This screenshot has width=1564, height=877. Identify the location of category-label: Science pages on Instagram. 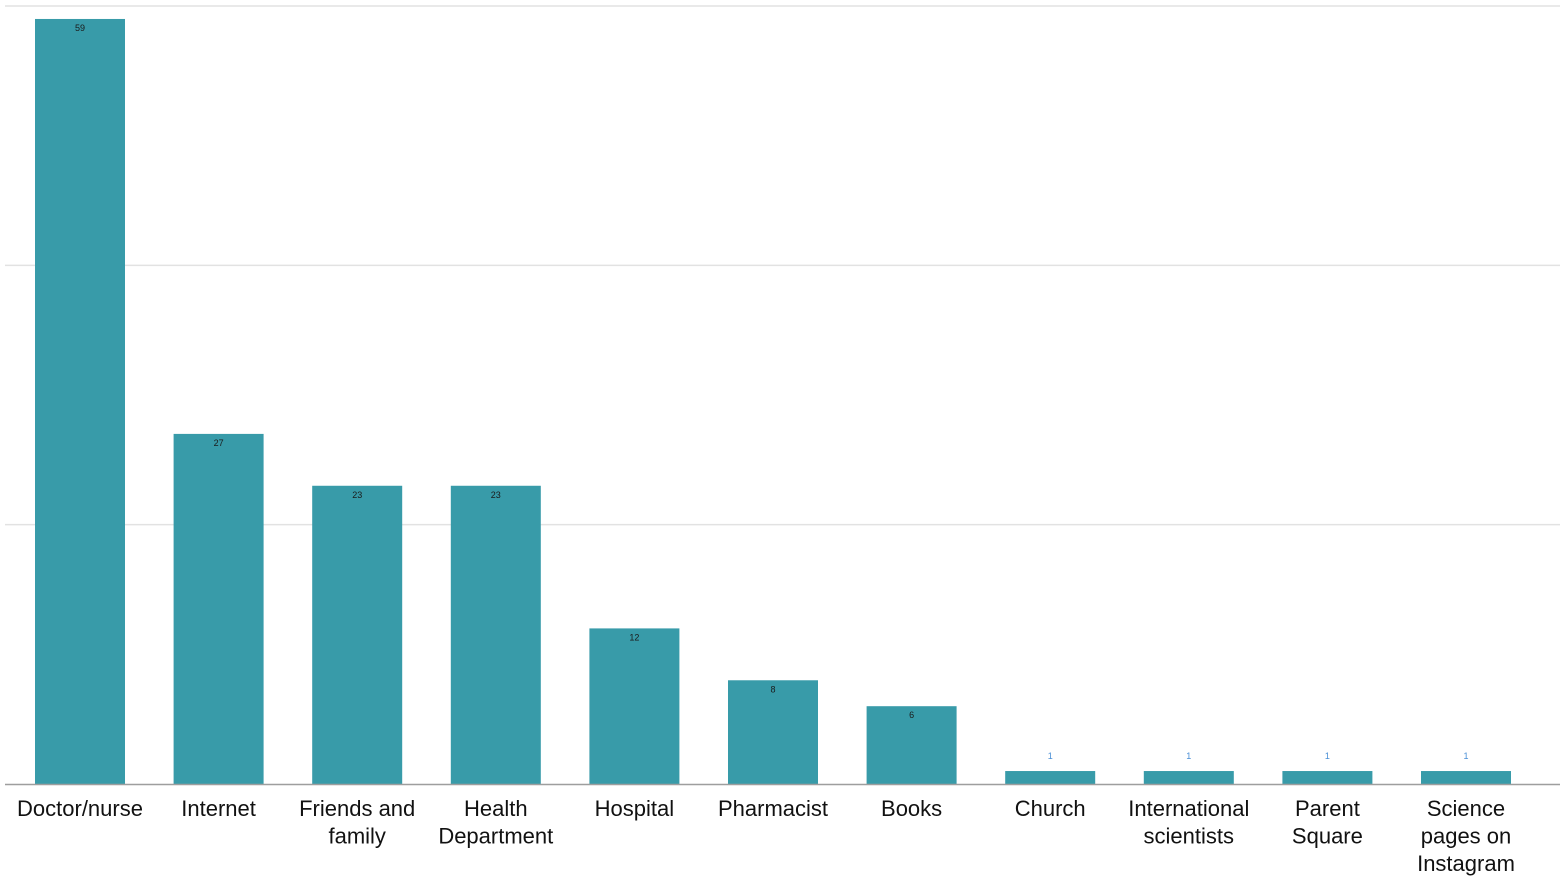
(1466, 836).